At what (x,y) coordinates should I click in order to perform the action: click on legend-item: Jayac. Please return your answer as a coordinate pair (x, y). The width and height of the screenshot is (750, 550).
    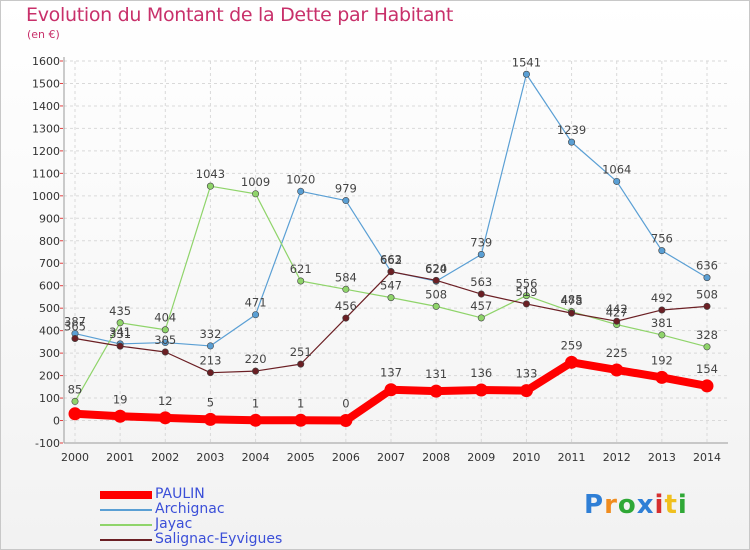
    Looking at the image, I should click on (191, 524).